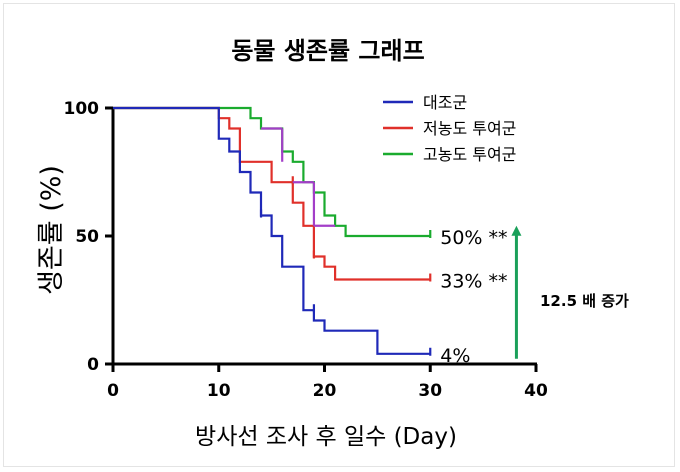 Image resolution: width=680 pixels, height=472 pixels. I want to click on annotation-label: 12.5 배 증가, so click(584, 301).